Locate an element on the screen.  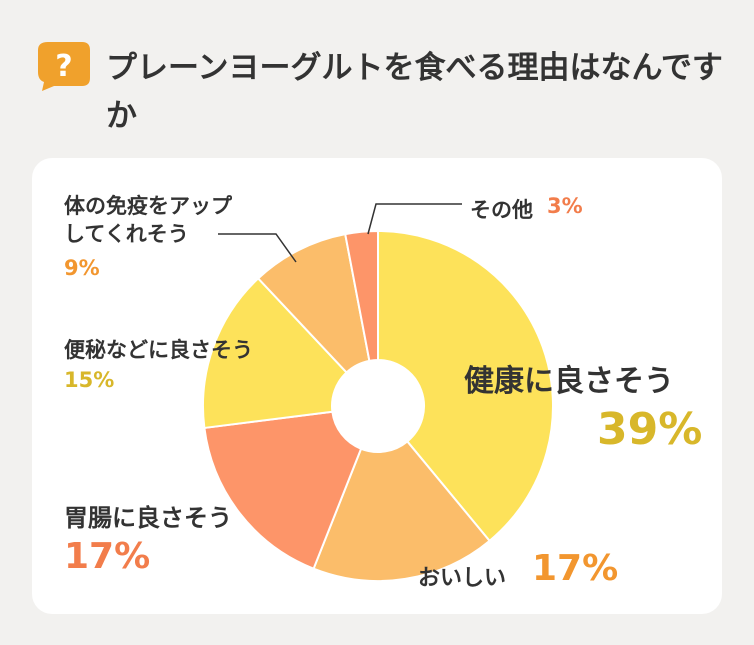
pie-slice-health is located at coordinates (465, 386).